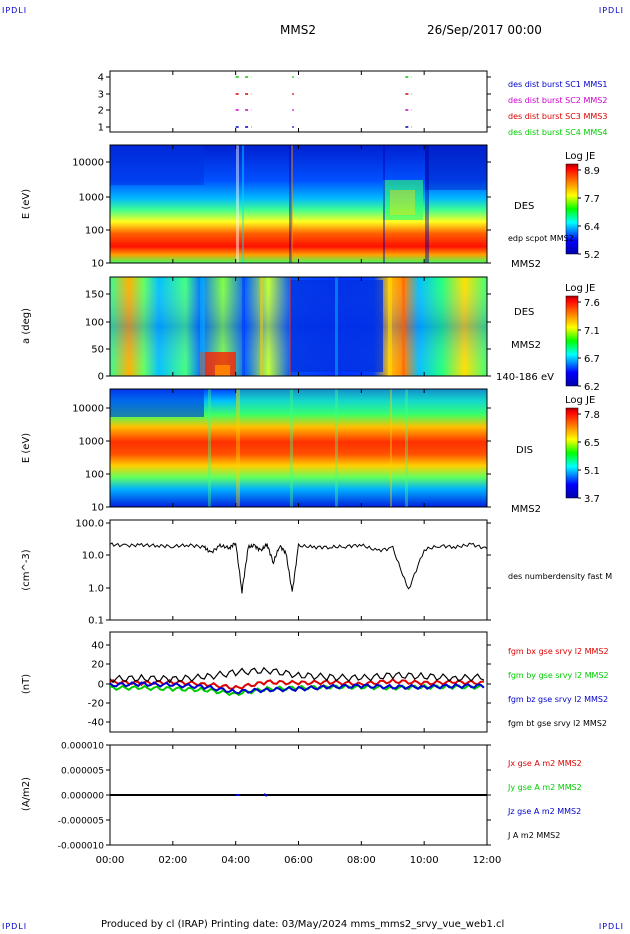 The image size is (630, 934). I want to click on dis-spacecraft-label: MMS2, so click(526, 509).